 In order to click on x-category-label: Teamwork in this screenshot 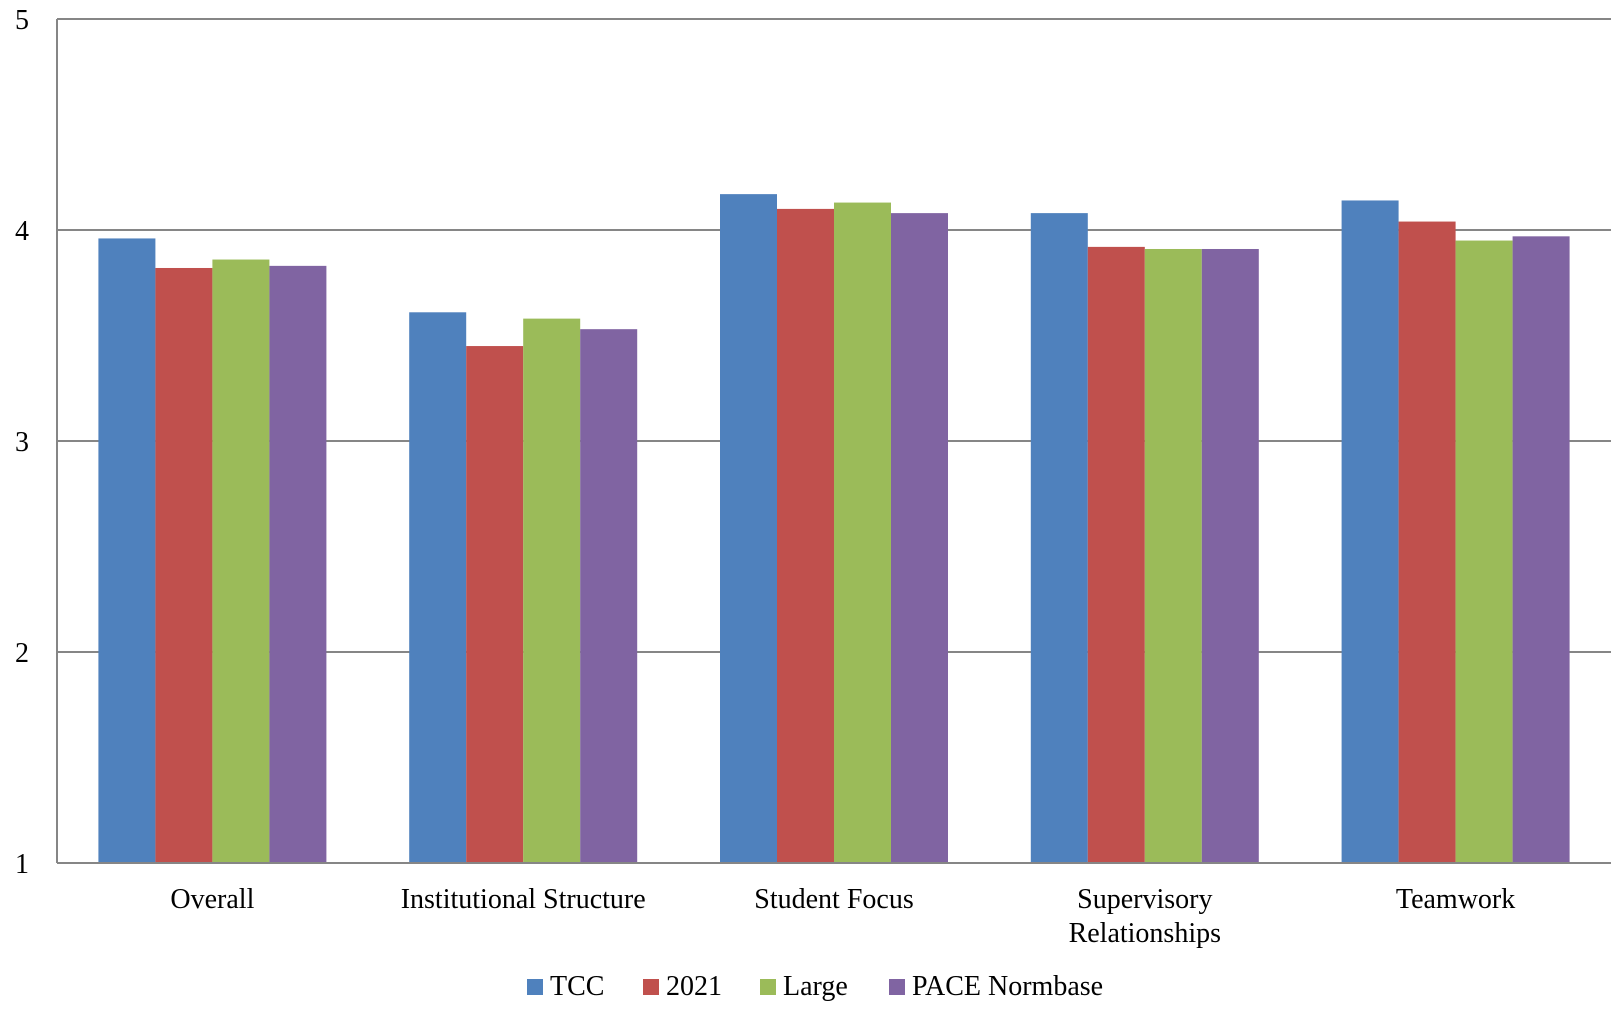, I will do `click(1455, 899)`.